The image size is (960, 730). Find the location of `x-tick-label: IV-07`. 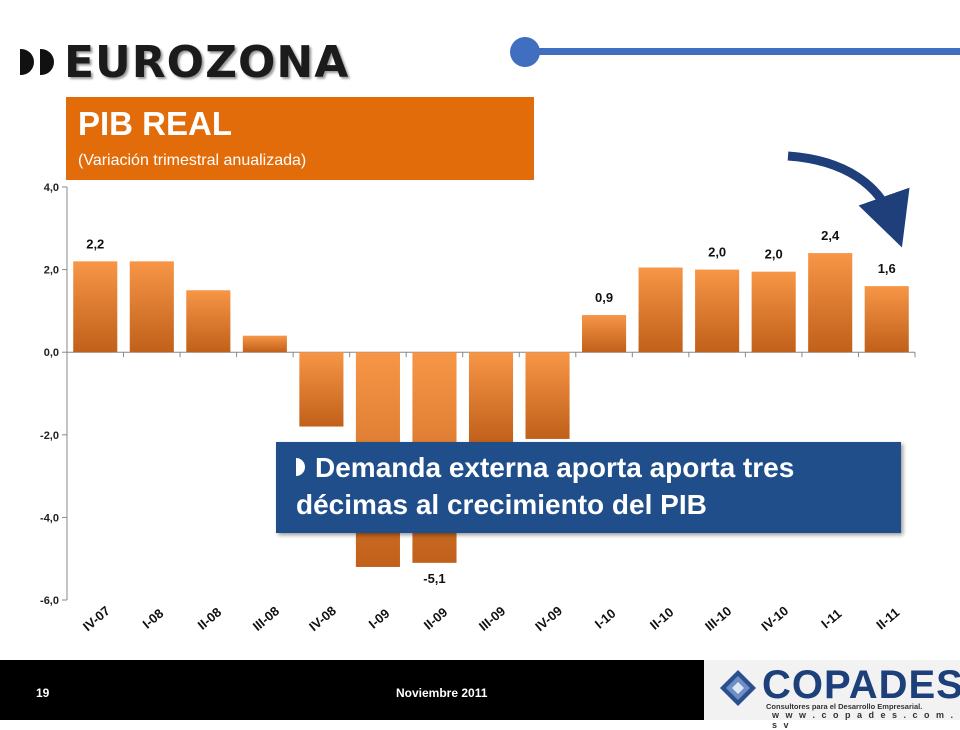

x-tick-label: IV-07 is located at coordinates (96, 618).